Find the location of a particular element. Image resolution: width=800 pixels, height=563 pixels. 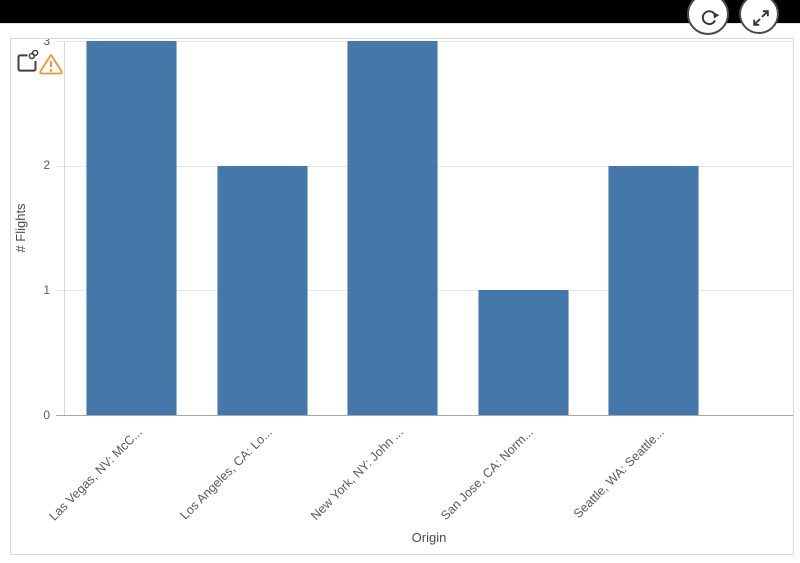

x-axis-title: Origin is located at coordinates (429, 537).